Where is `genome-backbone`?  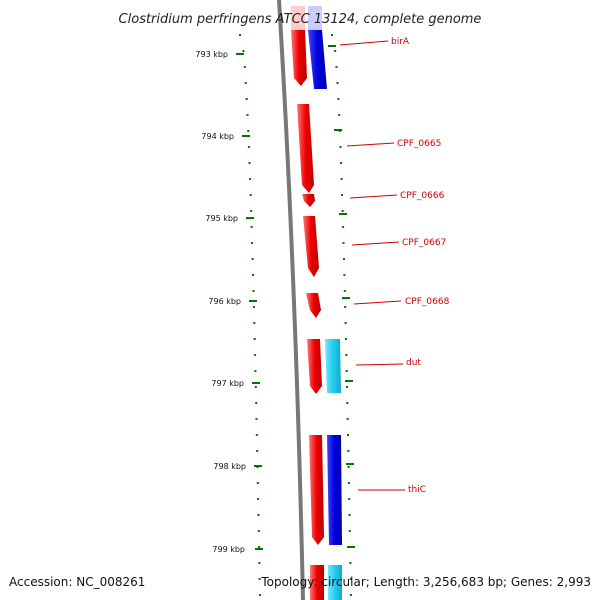 genome-backbone is located at coordinates (291, 300).